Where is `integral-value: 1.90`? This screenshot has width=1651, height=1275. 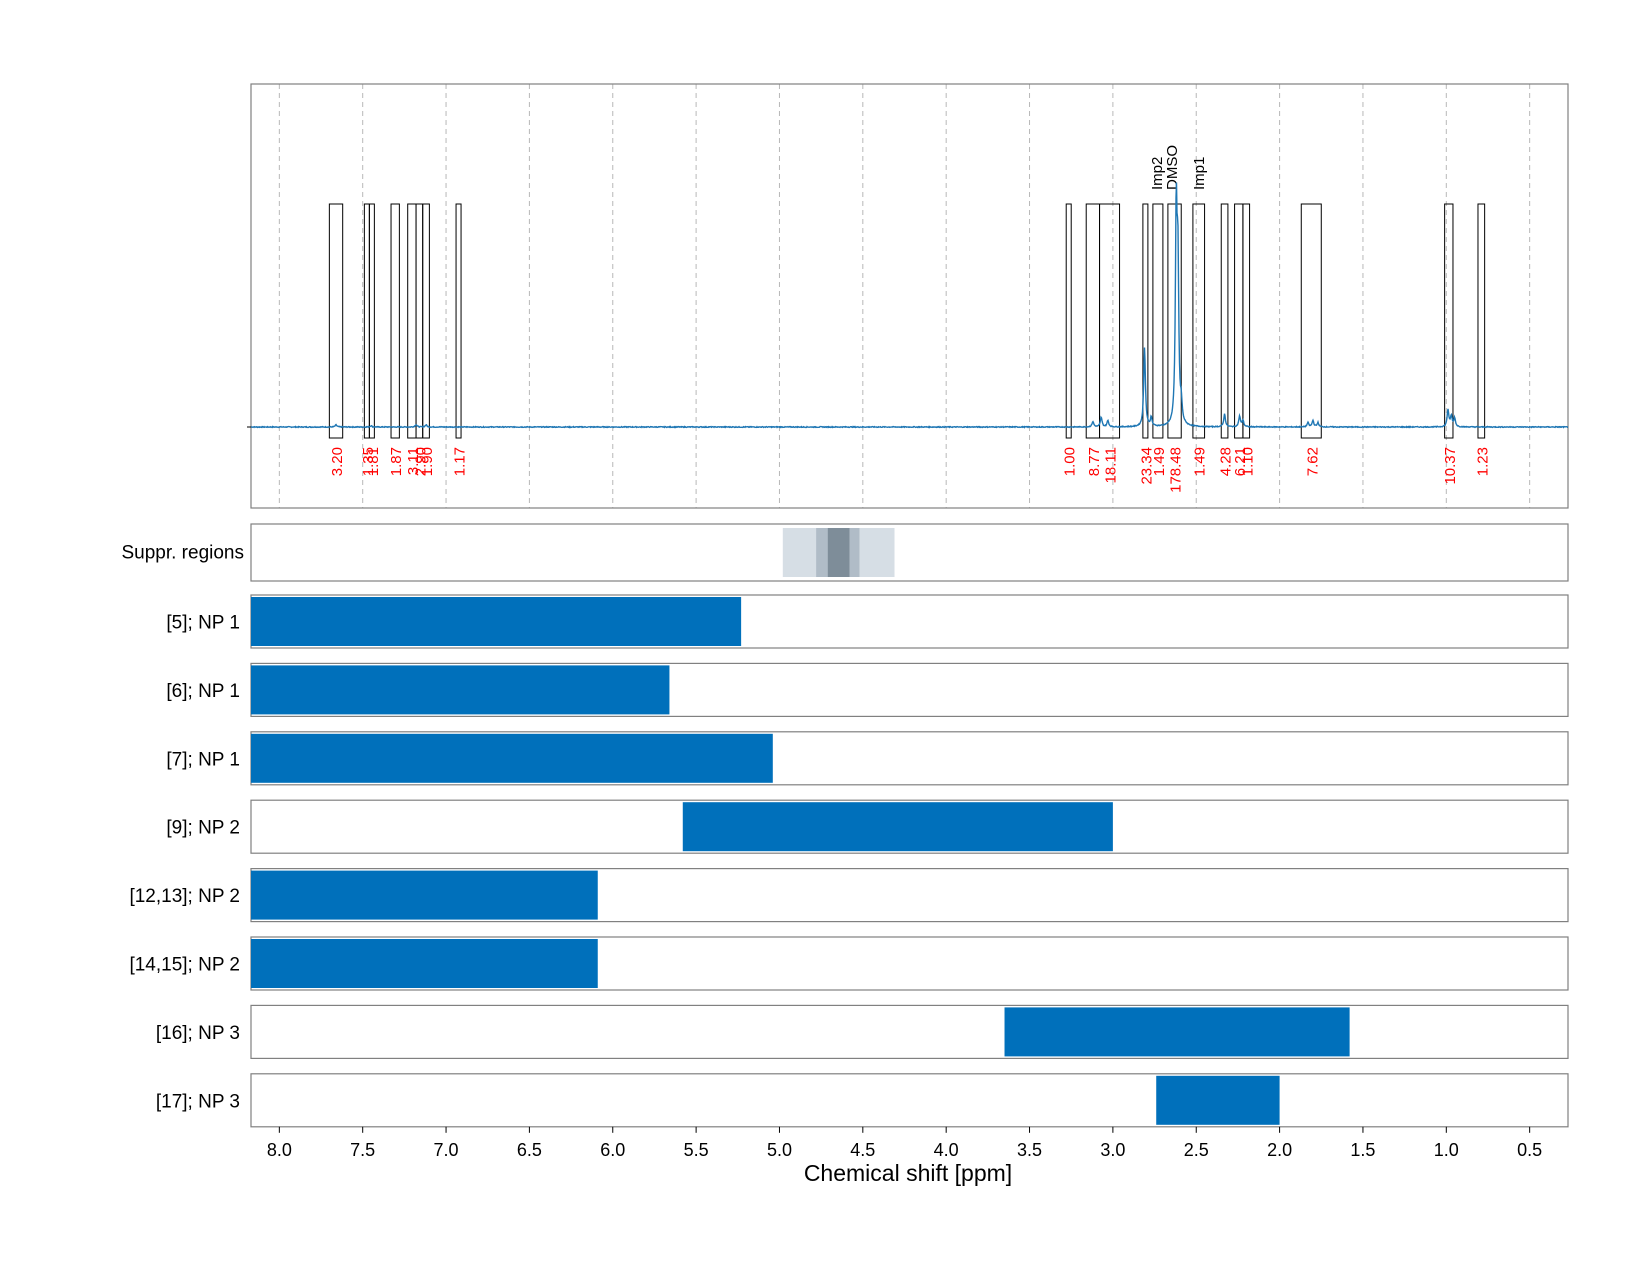 integral-value: 1.90 is located at coordinates (427, 461).